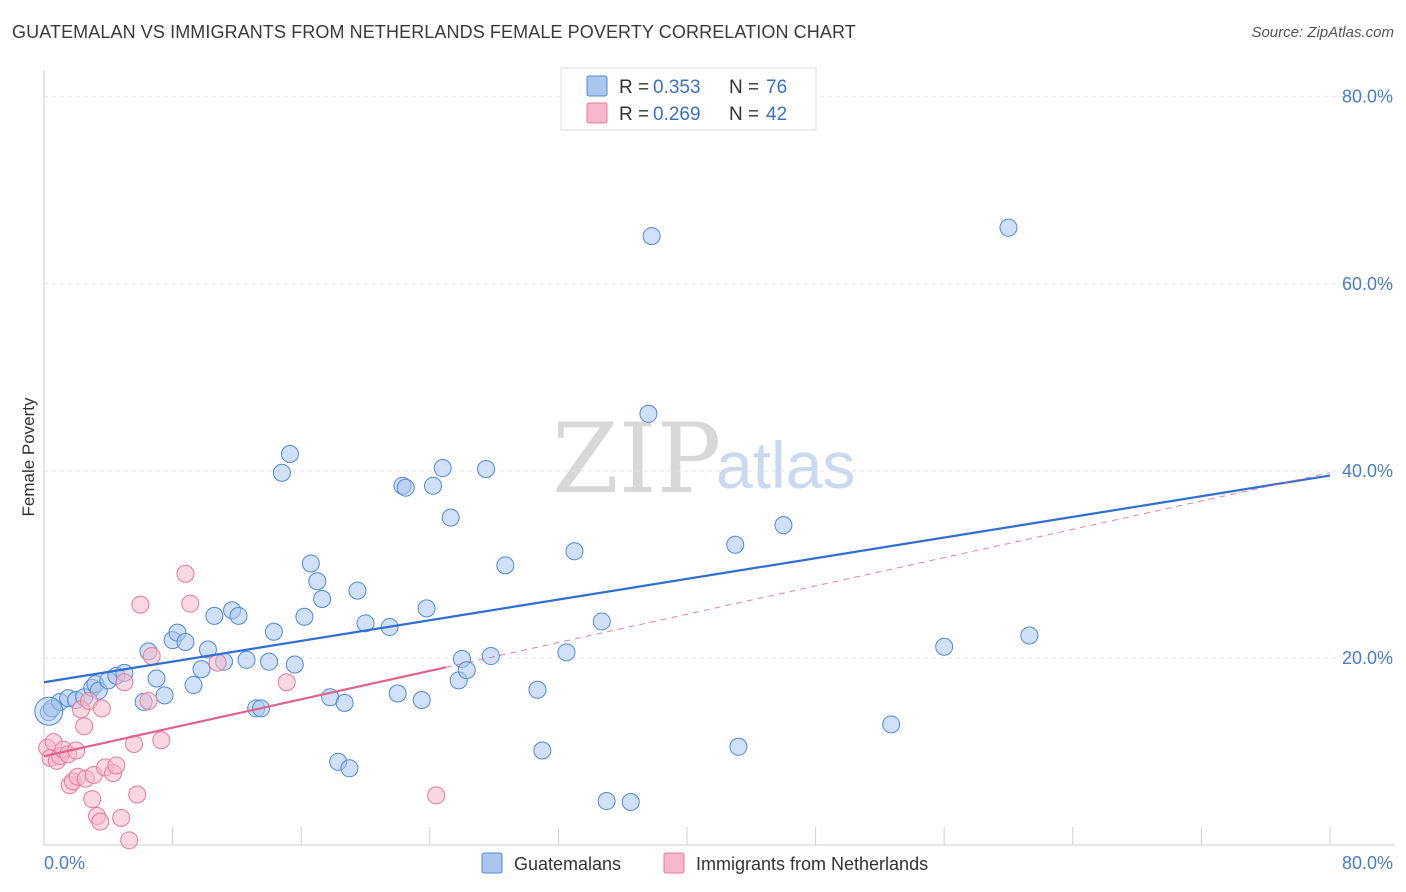  What do you see at coordinates (1367, 658) in the screenshot?
I see `y-tick-label-20: 20.0%` at bounding box center [1367, 658].